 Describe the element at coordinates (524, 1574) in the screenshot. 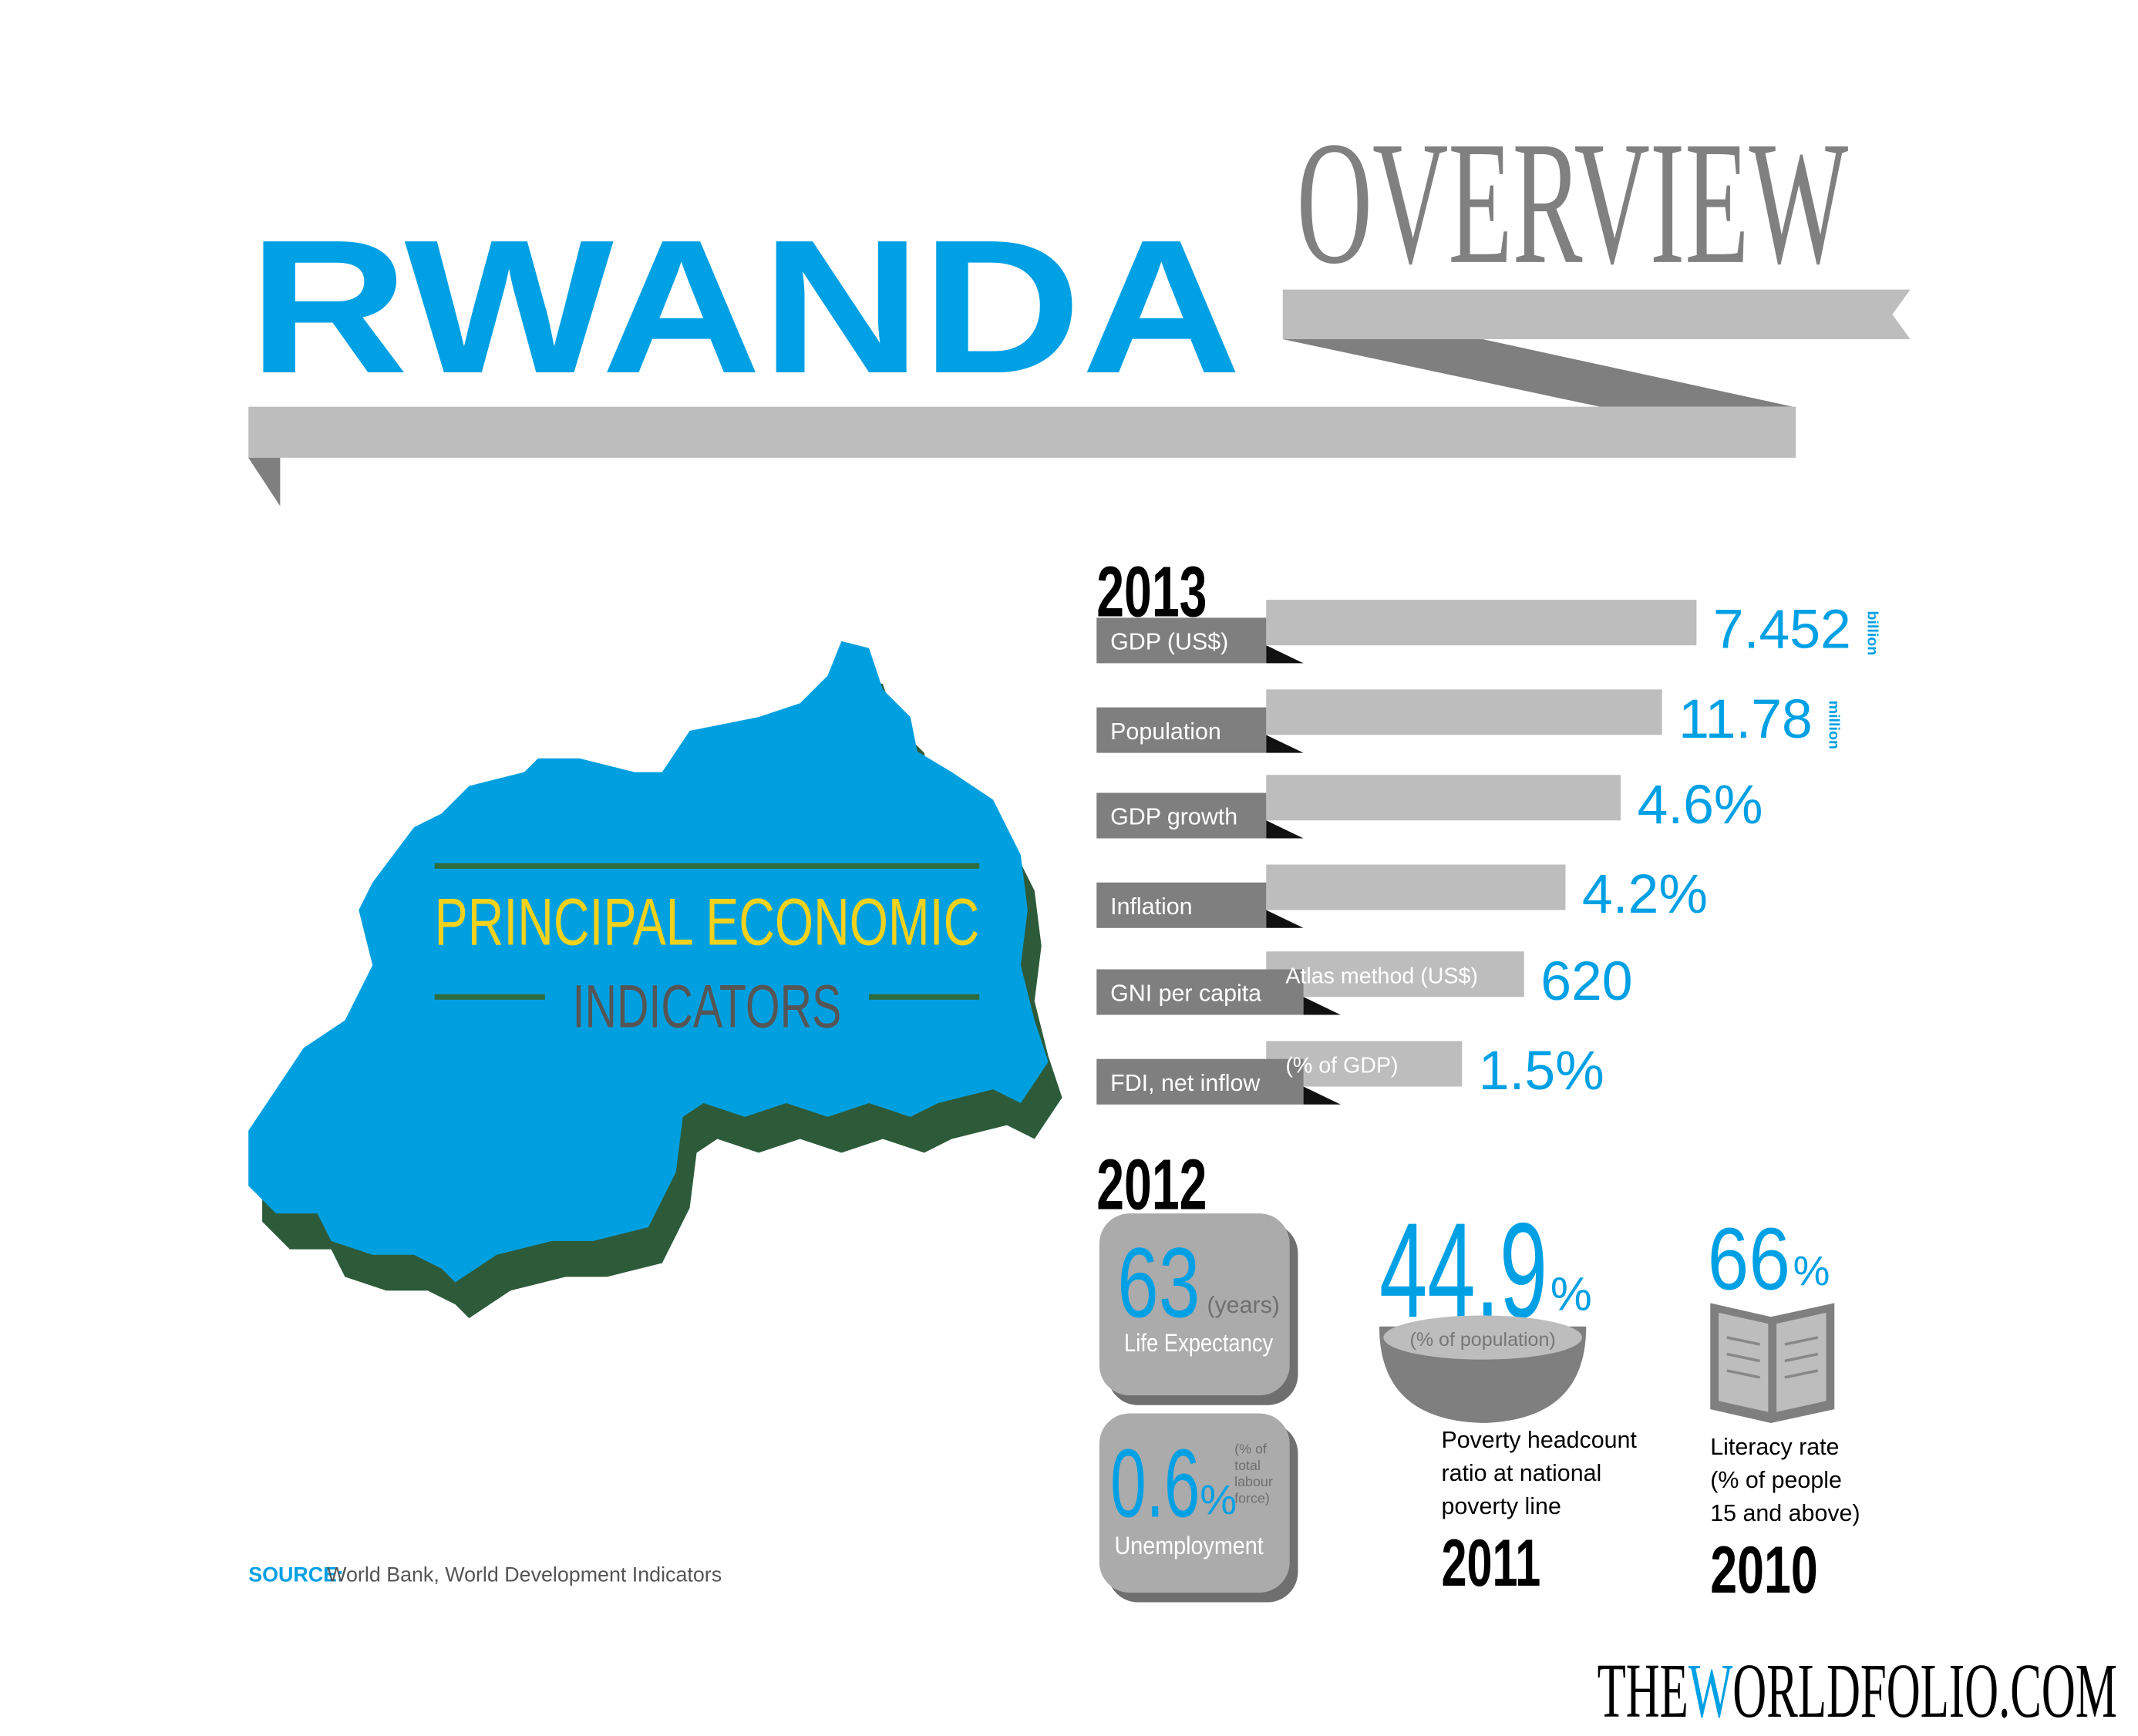

I see `source-text: World Bank, World Development Indicators` at that location.